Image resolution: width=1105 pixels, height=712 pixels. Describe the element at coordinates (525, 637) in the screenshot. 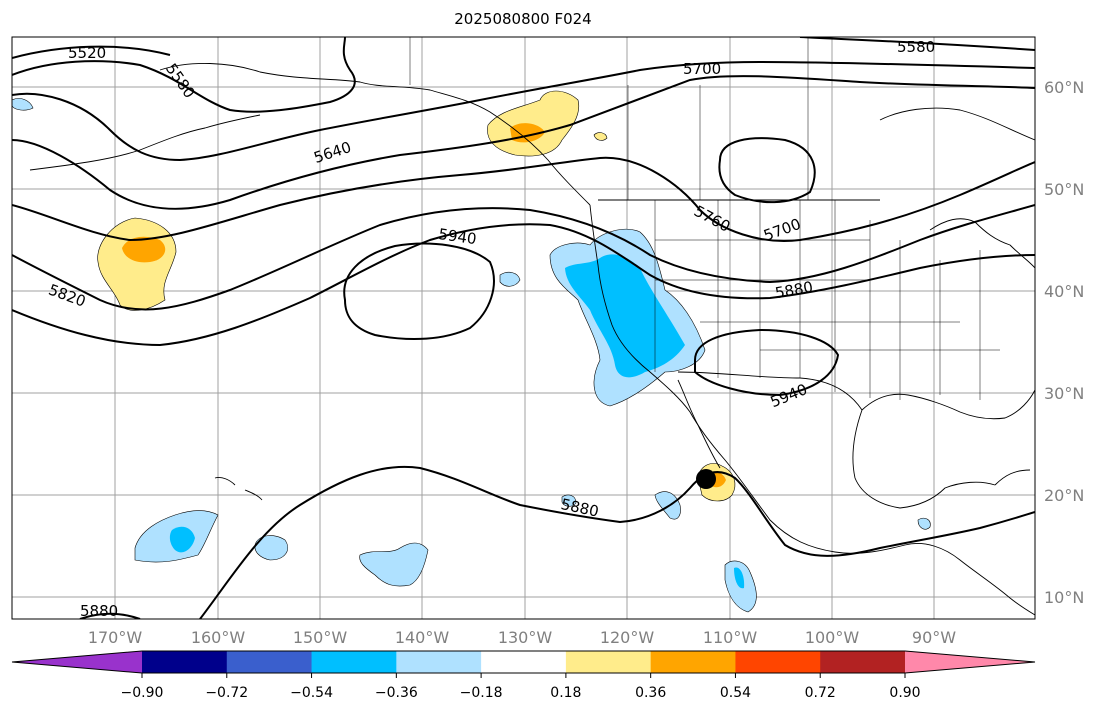

I see `lon-label-130w: 130°W` at that location.